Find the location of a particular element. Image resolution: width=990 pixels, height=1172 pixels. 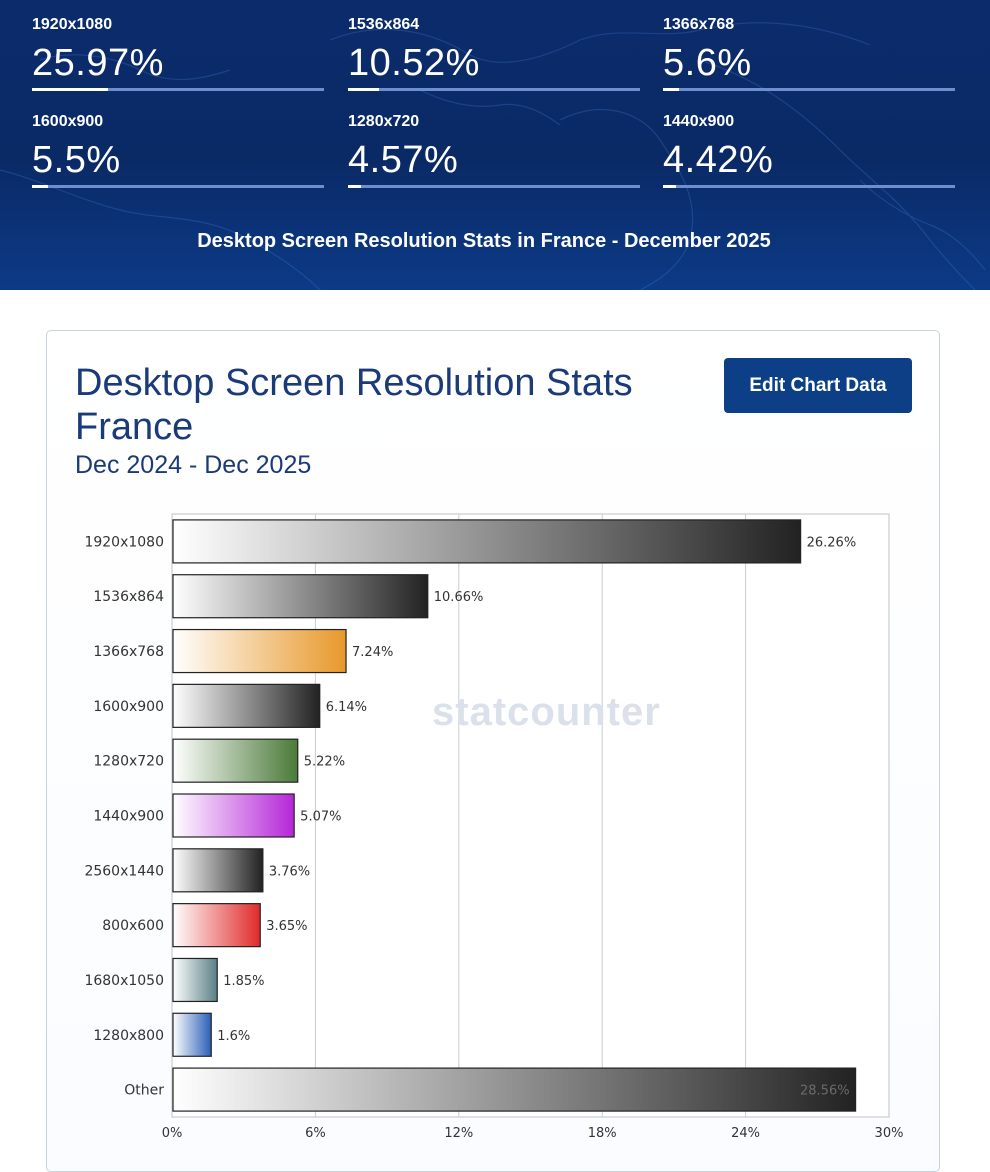

chart-subtitle: Dec 2024 - Dec 2025 is located at coordinates (193, 465).